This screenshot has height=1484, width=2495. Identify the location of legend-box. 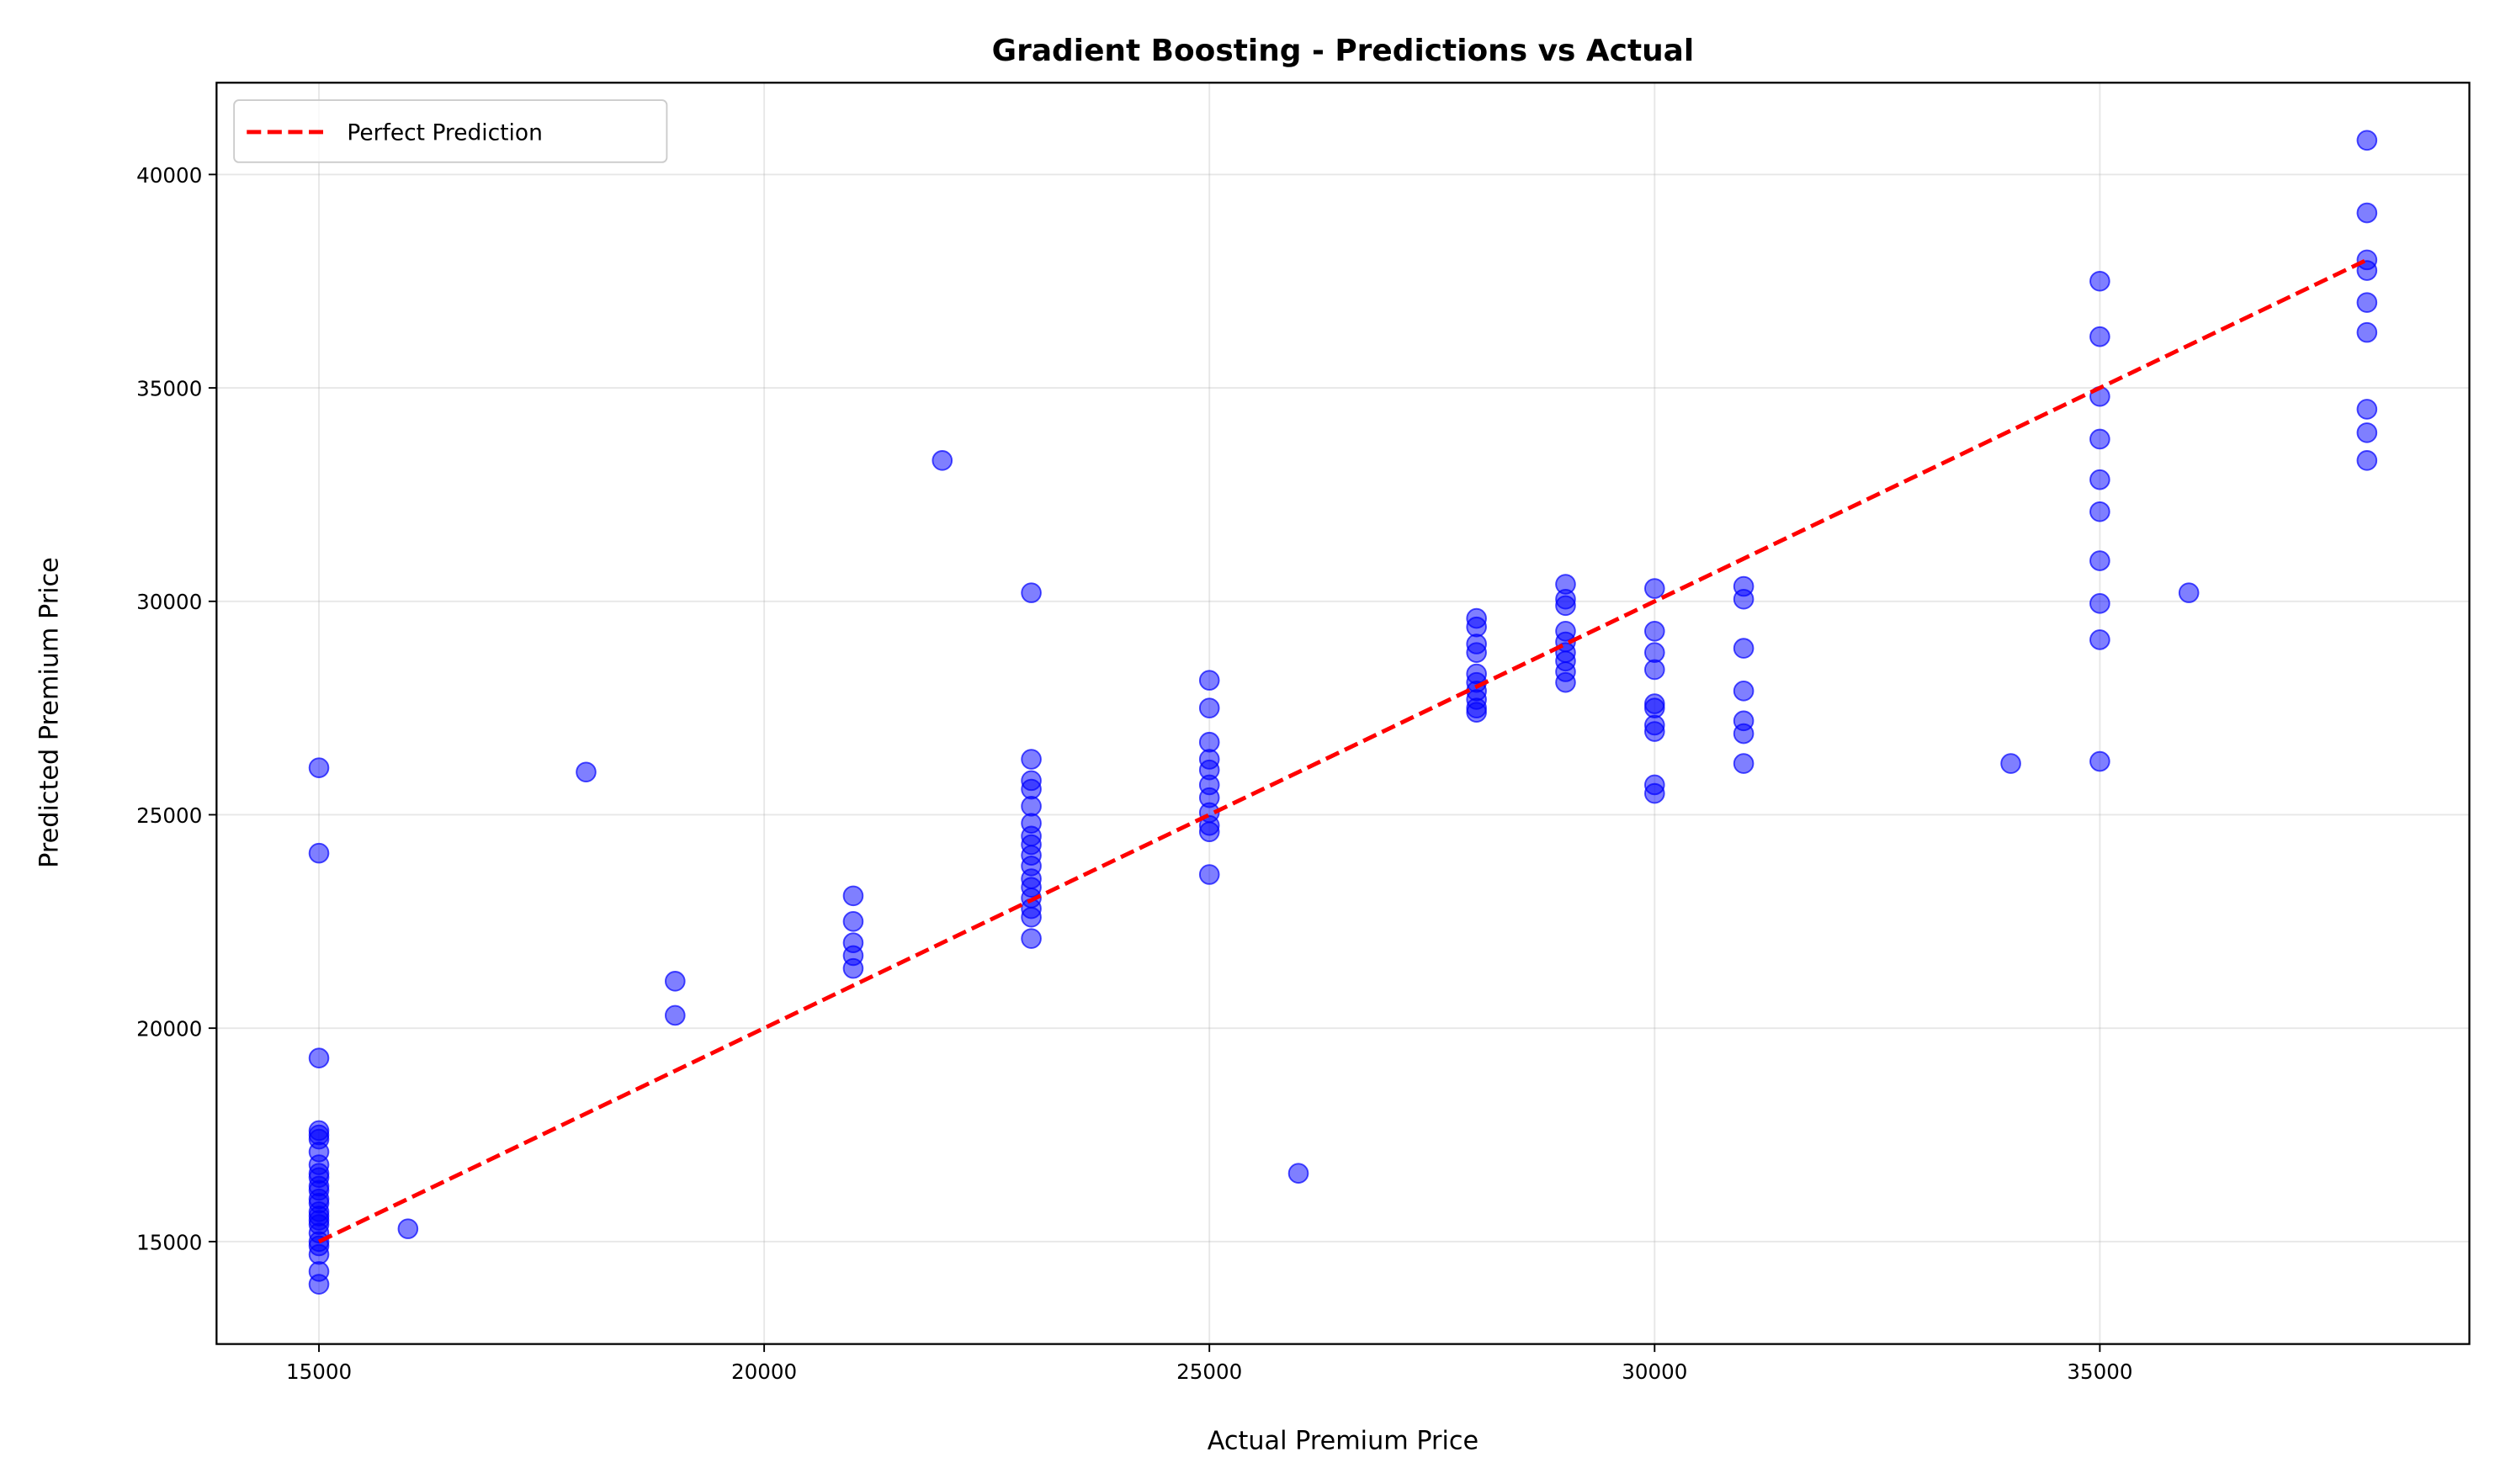
(450, 131).